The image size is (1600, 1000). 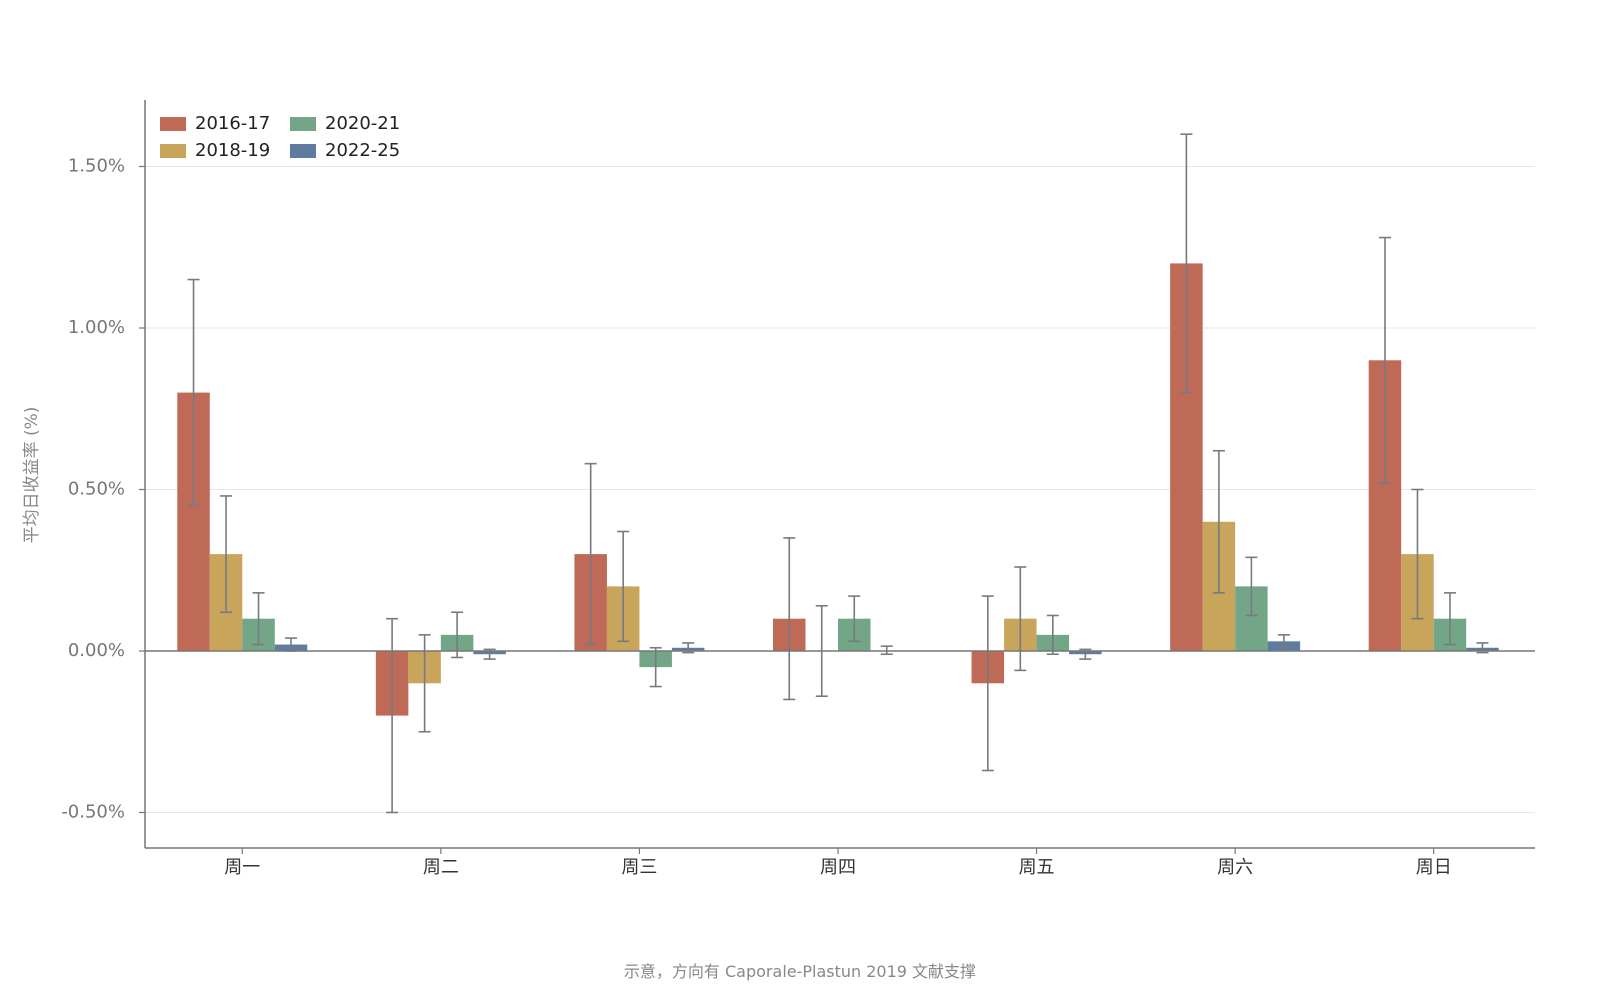 I want to click on x-tick-label: 周日, so click(x=1434, y=867).